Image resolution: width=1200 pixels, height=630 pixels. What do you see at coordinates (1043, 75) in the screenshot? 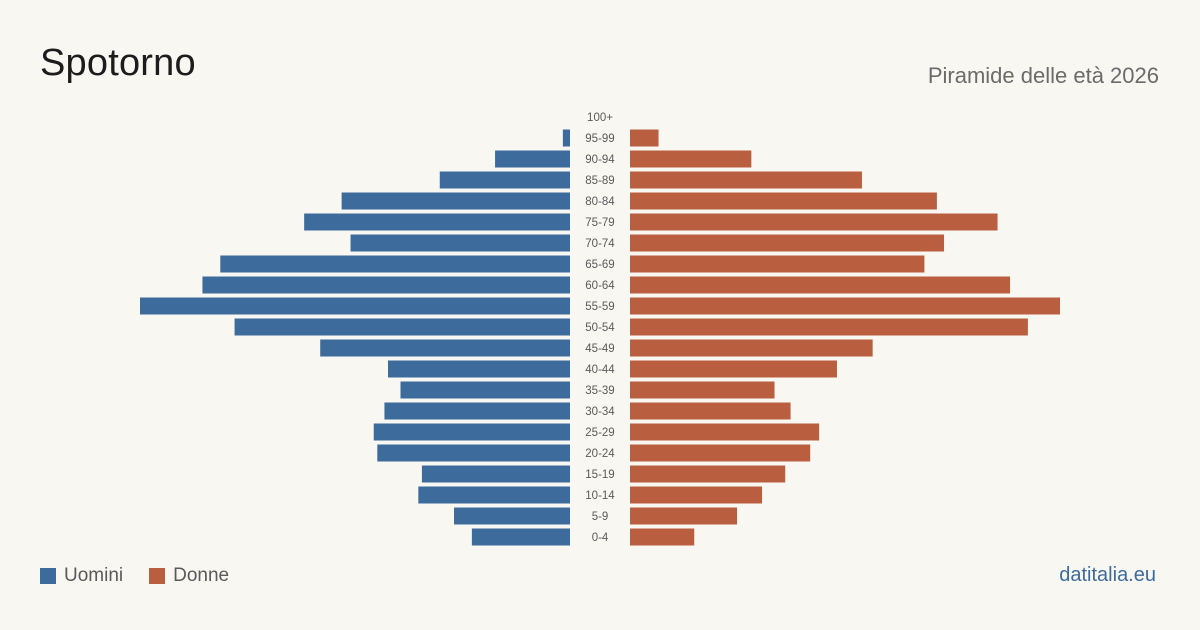
I see `chart-subtitle: Piramide delle età 2026` at bounding box center [1043, 75].